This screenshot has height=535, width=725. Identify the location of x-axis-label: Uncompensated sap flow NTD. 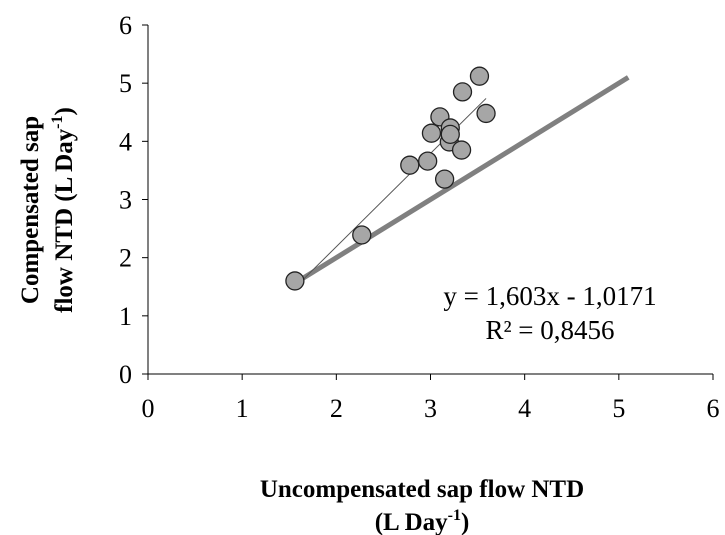
(422, 489).